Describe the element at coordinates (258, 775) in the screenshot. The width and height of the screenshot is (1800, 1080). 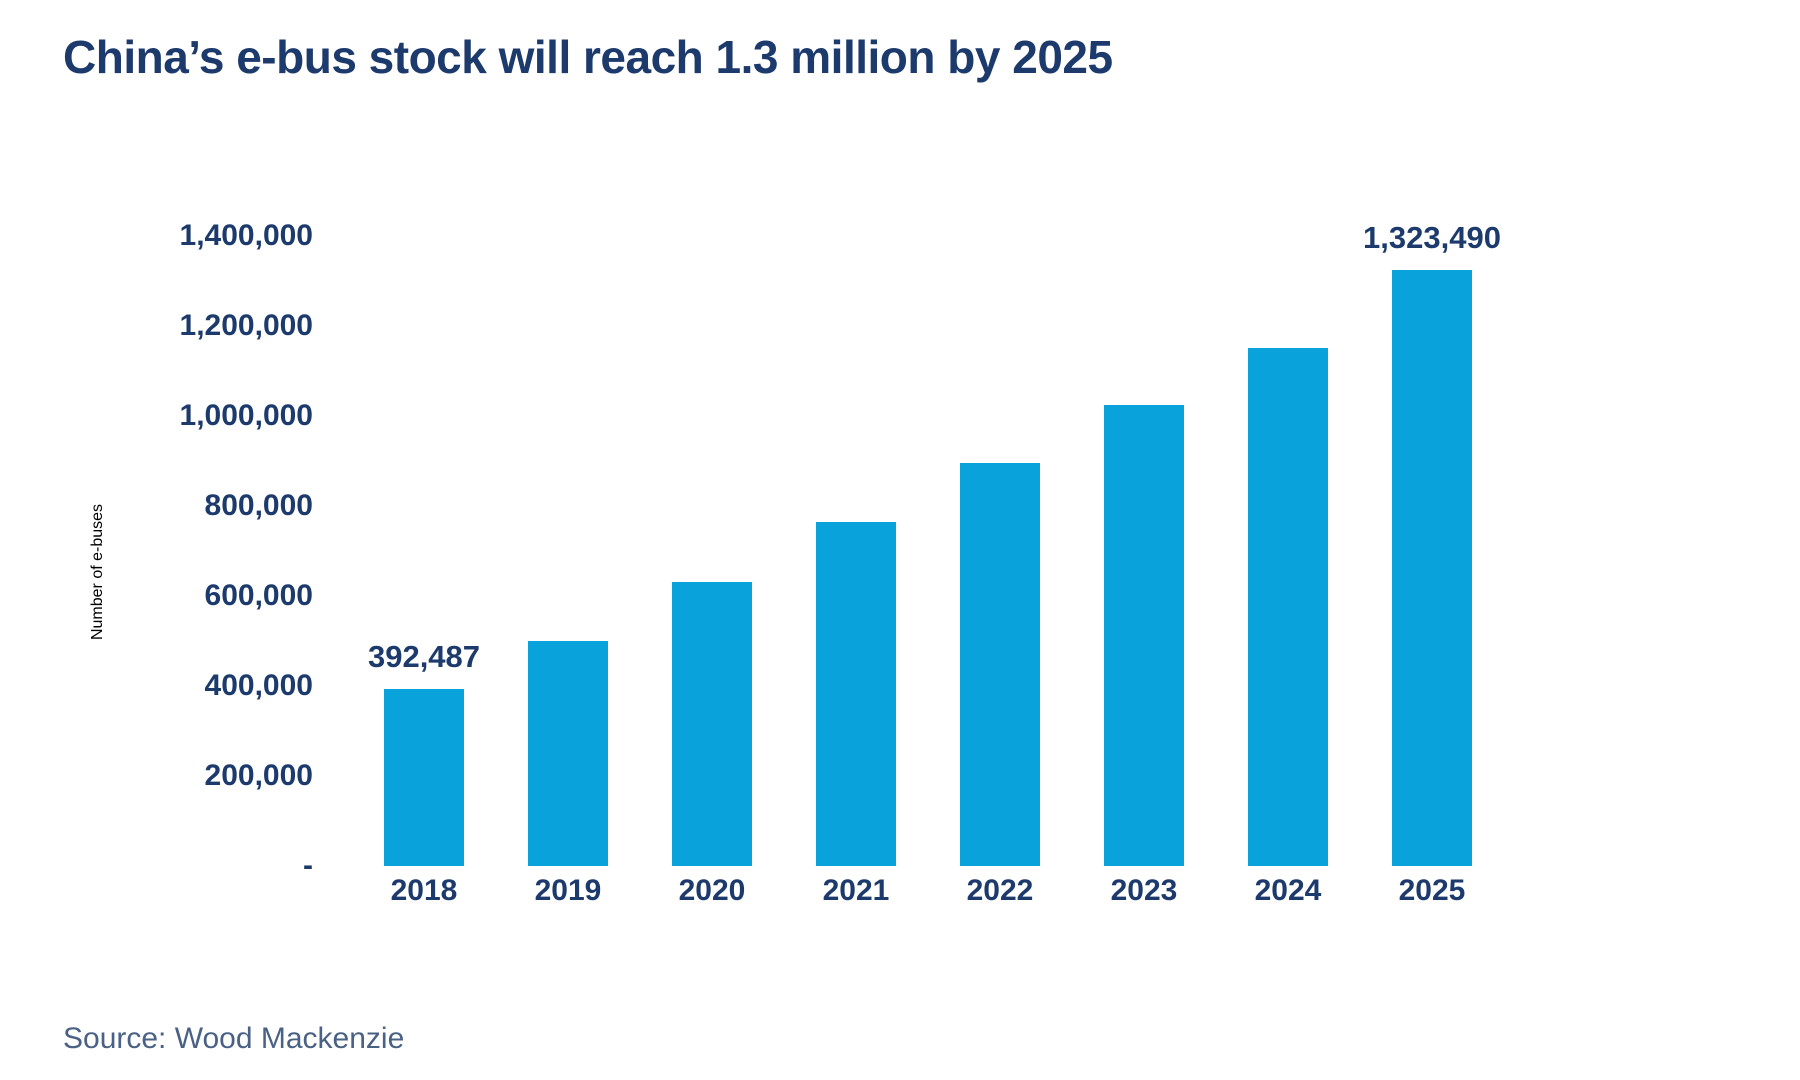
I see `y-tick-label: 200,000` at that location.